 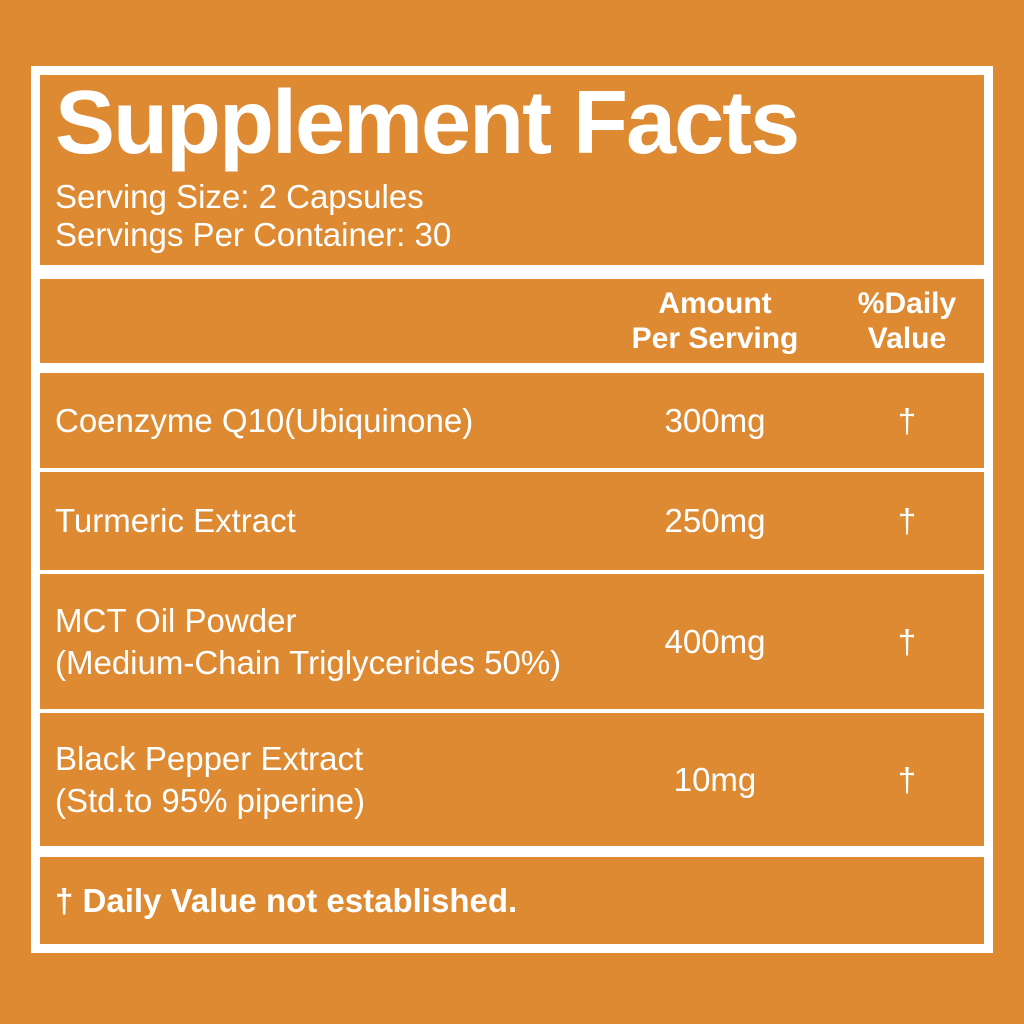 What do you see at coordinates (715, 420) in the screenshot?
I see `ingredient-amount: 300mg` at bounding box center [715, 420].